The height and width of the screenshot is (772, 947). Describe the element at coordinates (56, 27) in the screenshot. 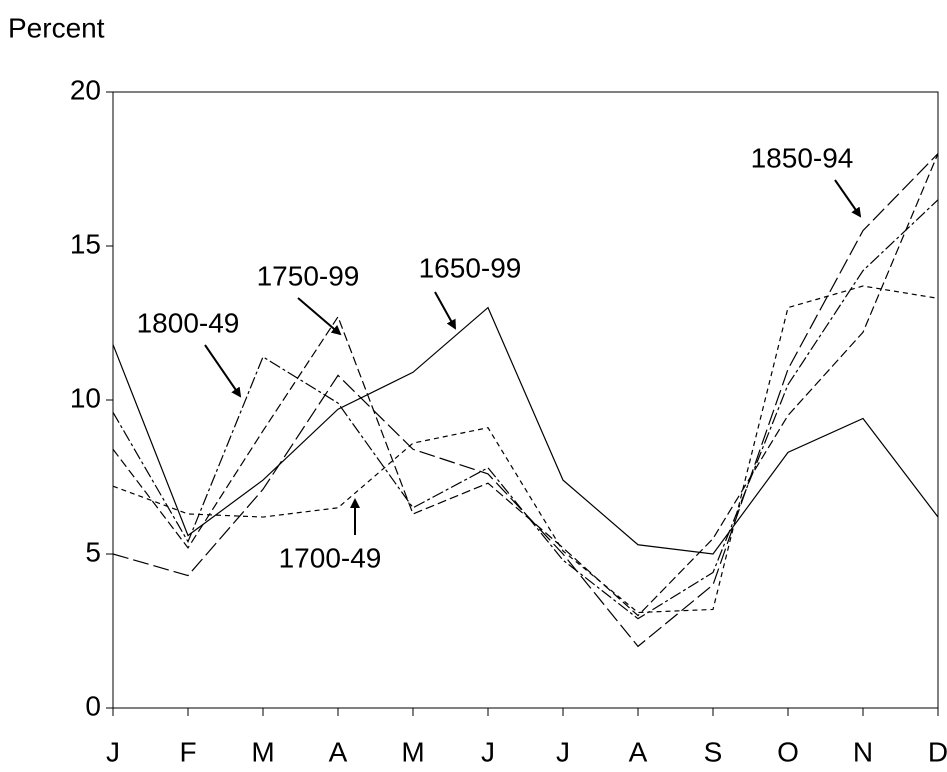

I see `y-axis-label: Percent` at that location.